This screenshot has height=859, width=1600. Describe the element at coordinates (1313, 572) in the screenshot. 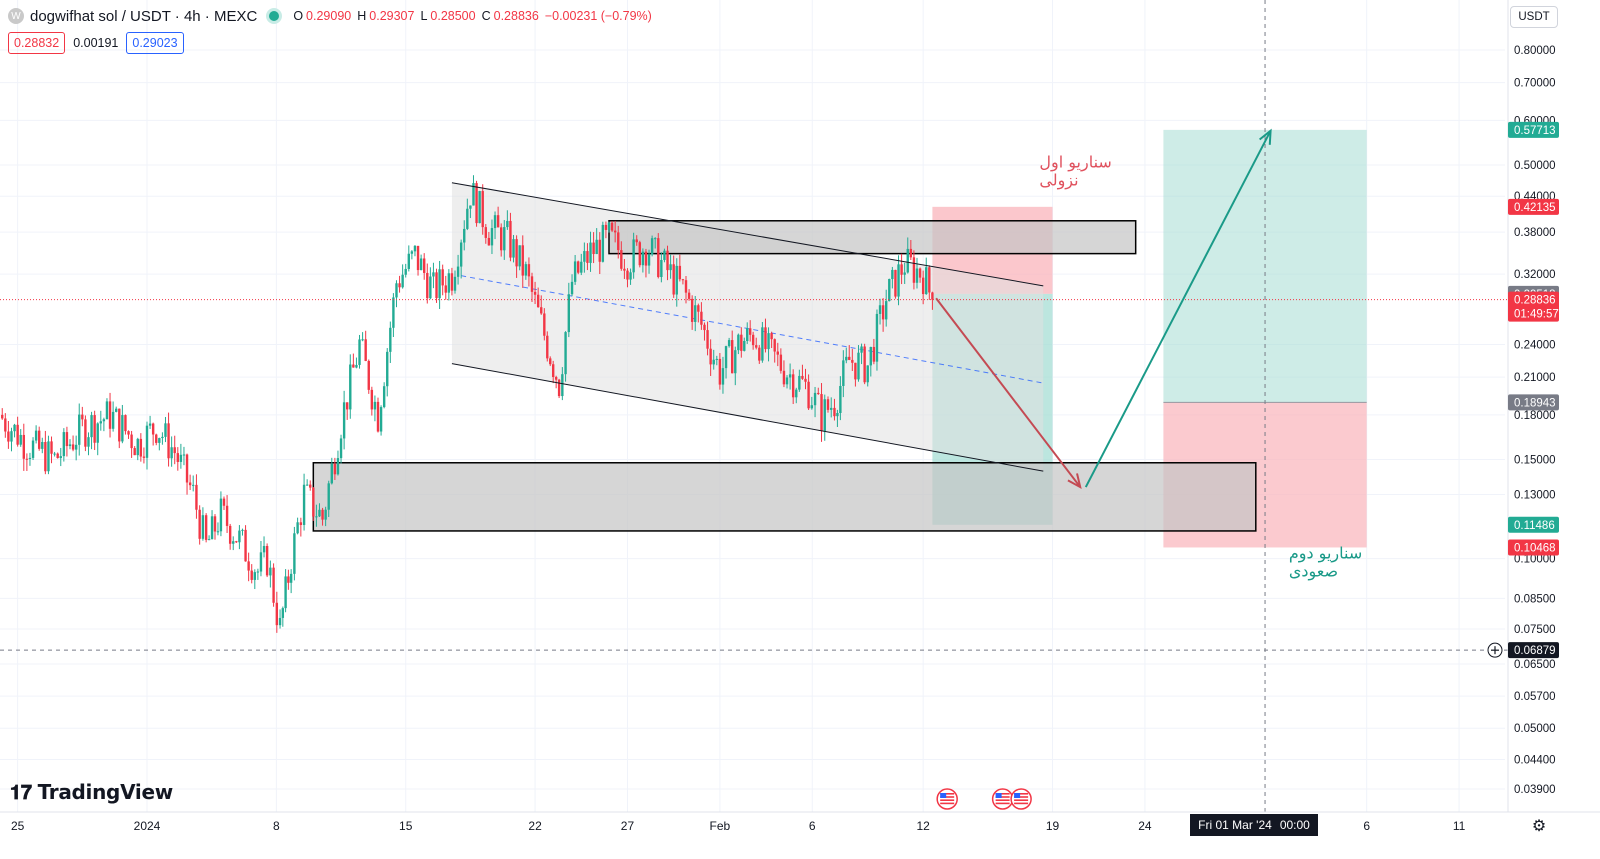

I see `scenario-label-line: صعودی` at that location.